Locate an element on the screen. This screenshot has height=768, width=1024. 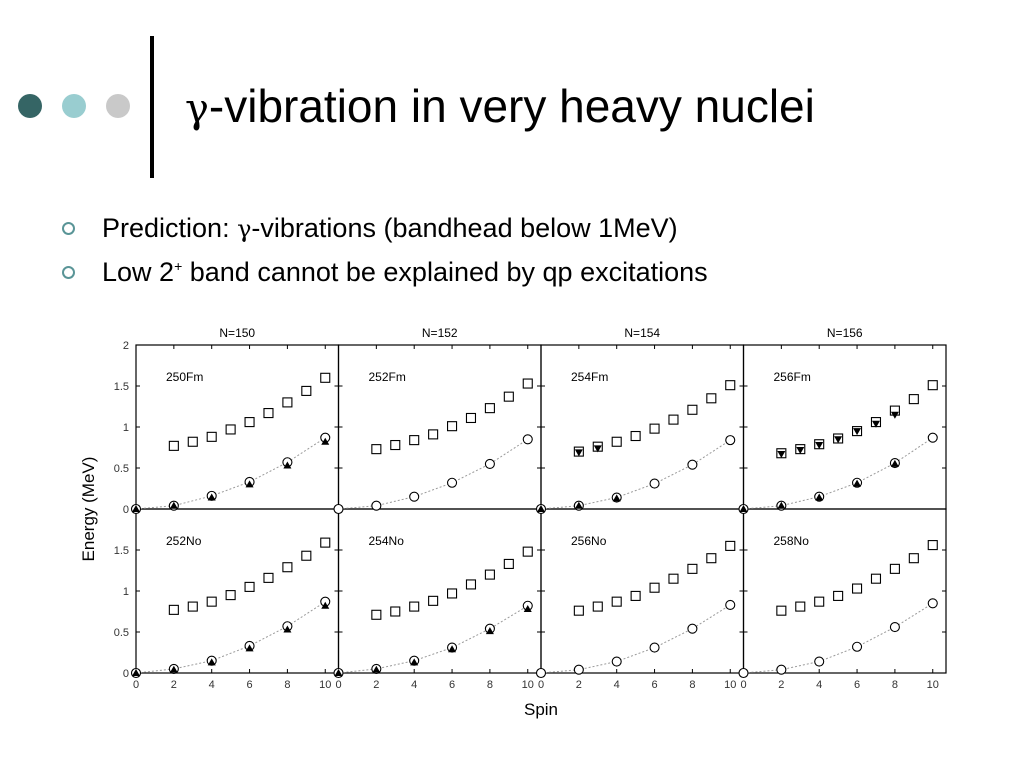
slide-decoration-dots is located at coordinates (75, 107).